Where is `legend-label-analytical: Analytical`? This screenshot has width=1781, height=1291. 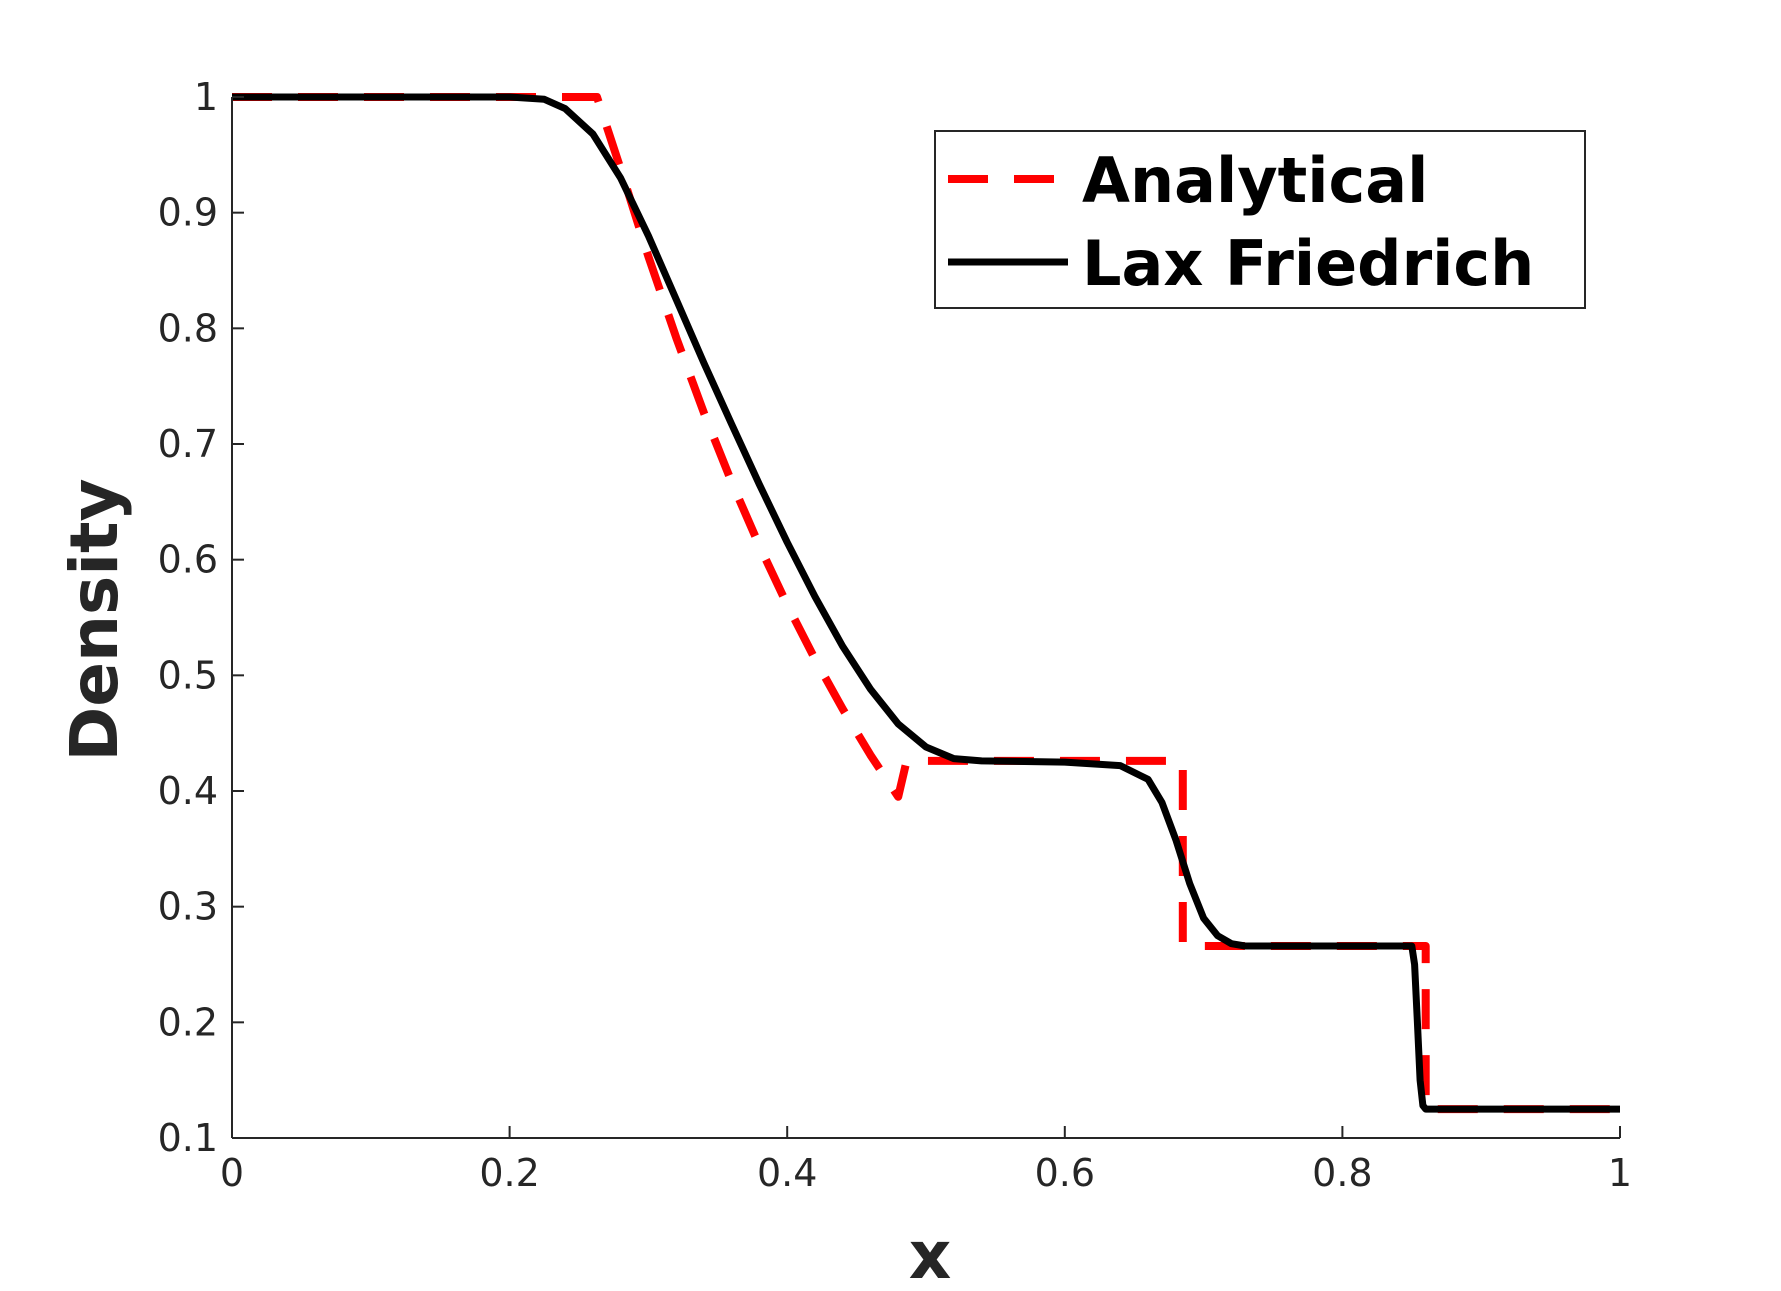
legend-label-analytical: Analytical is located at coordinates (1255, 180).